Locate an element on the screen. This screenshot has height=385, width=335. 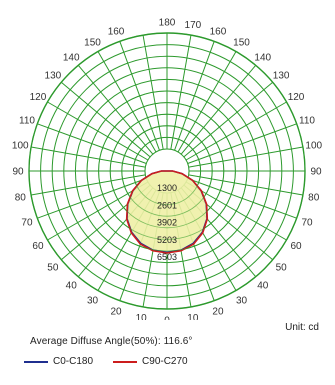
angle-label-left: 110 is located at coordinates (27, 121).